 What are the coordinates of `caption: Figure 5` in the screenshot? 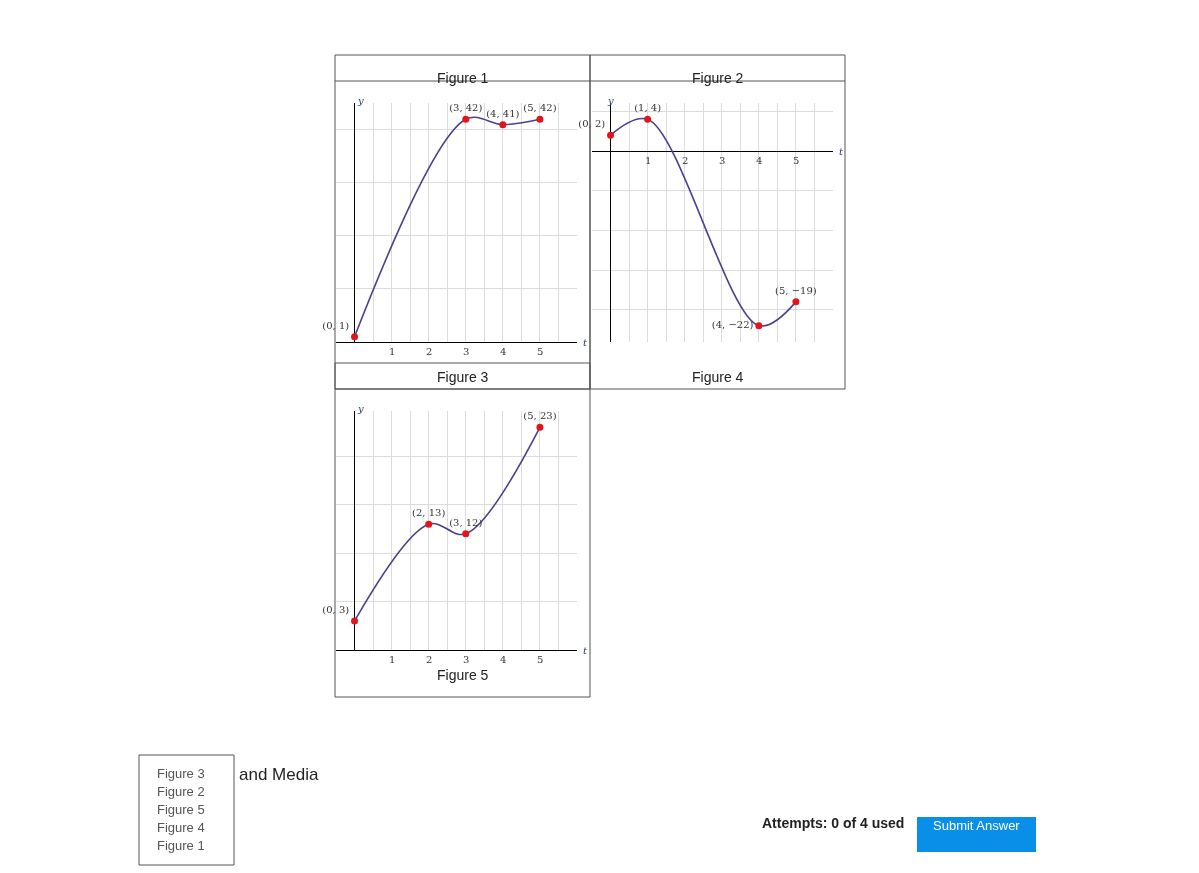 It's located at (181, 809).